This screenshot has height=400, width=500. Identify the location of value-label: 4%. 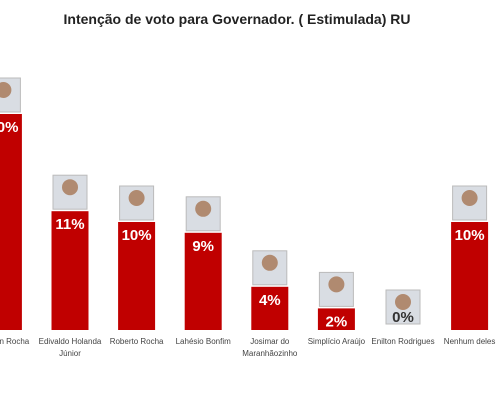
(270, 300).